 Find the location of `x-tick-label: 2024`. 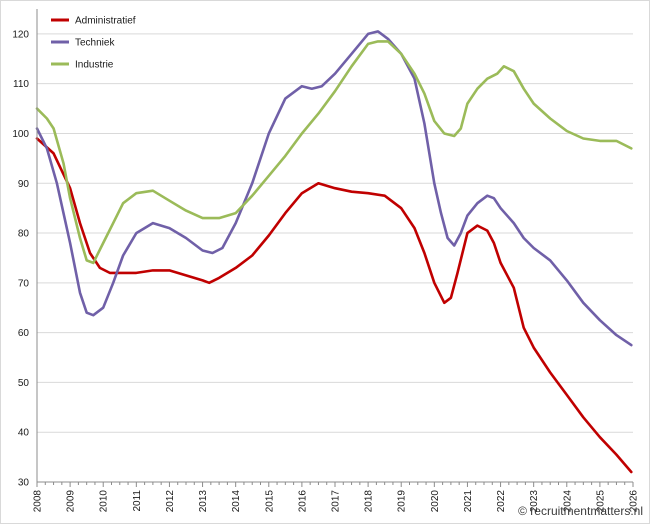

x-tick-label: 2024 is located at coordinates (567, 501).